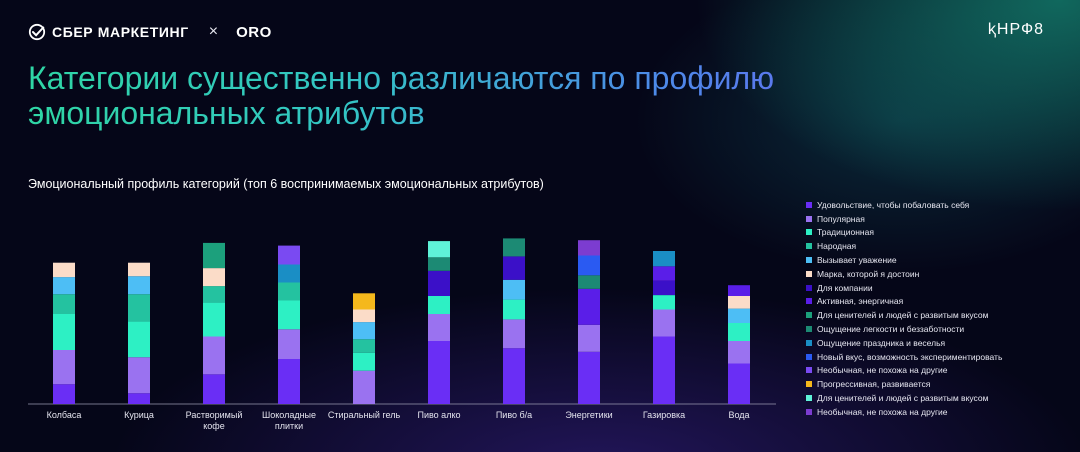 The image size is (1080, 452). What do you see at coordinates (64, 415) in the screenshot?
I see `x-tick-label: Колбаса` at bounding box center [64, 415].